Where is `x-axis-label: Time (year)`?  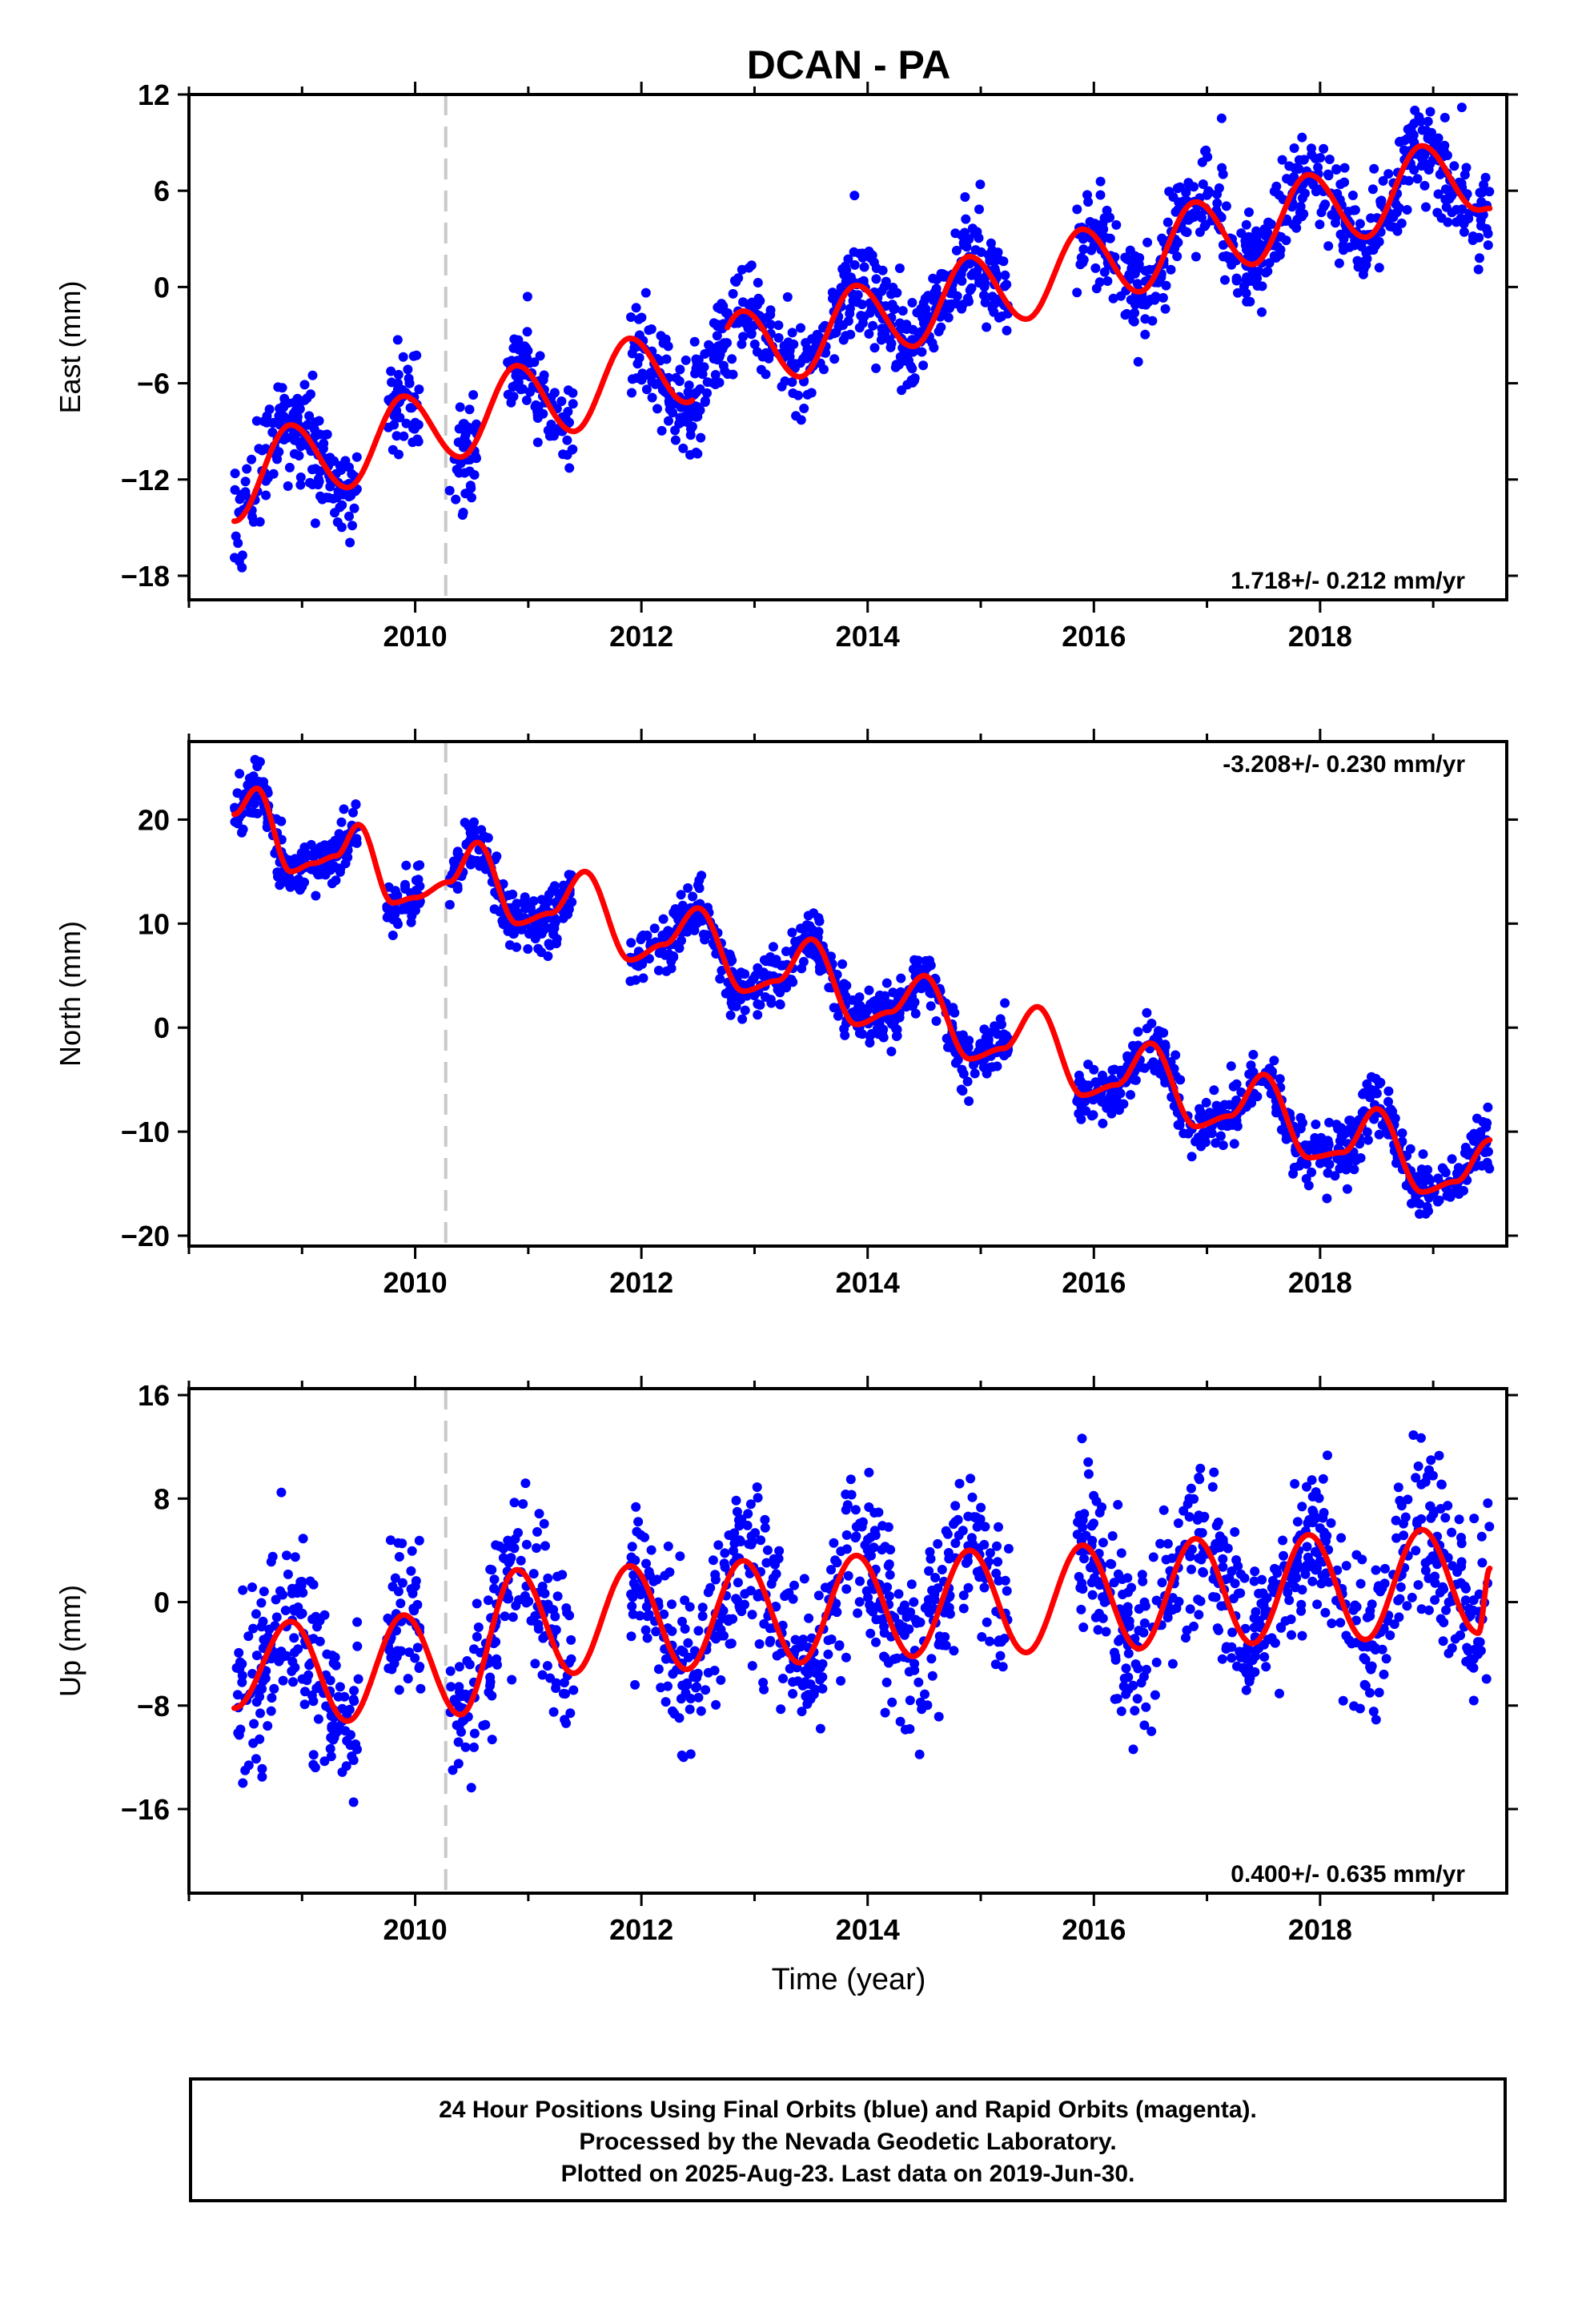
x-axis-label: Time (year) is located at coordinates (849, 1979).